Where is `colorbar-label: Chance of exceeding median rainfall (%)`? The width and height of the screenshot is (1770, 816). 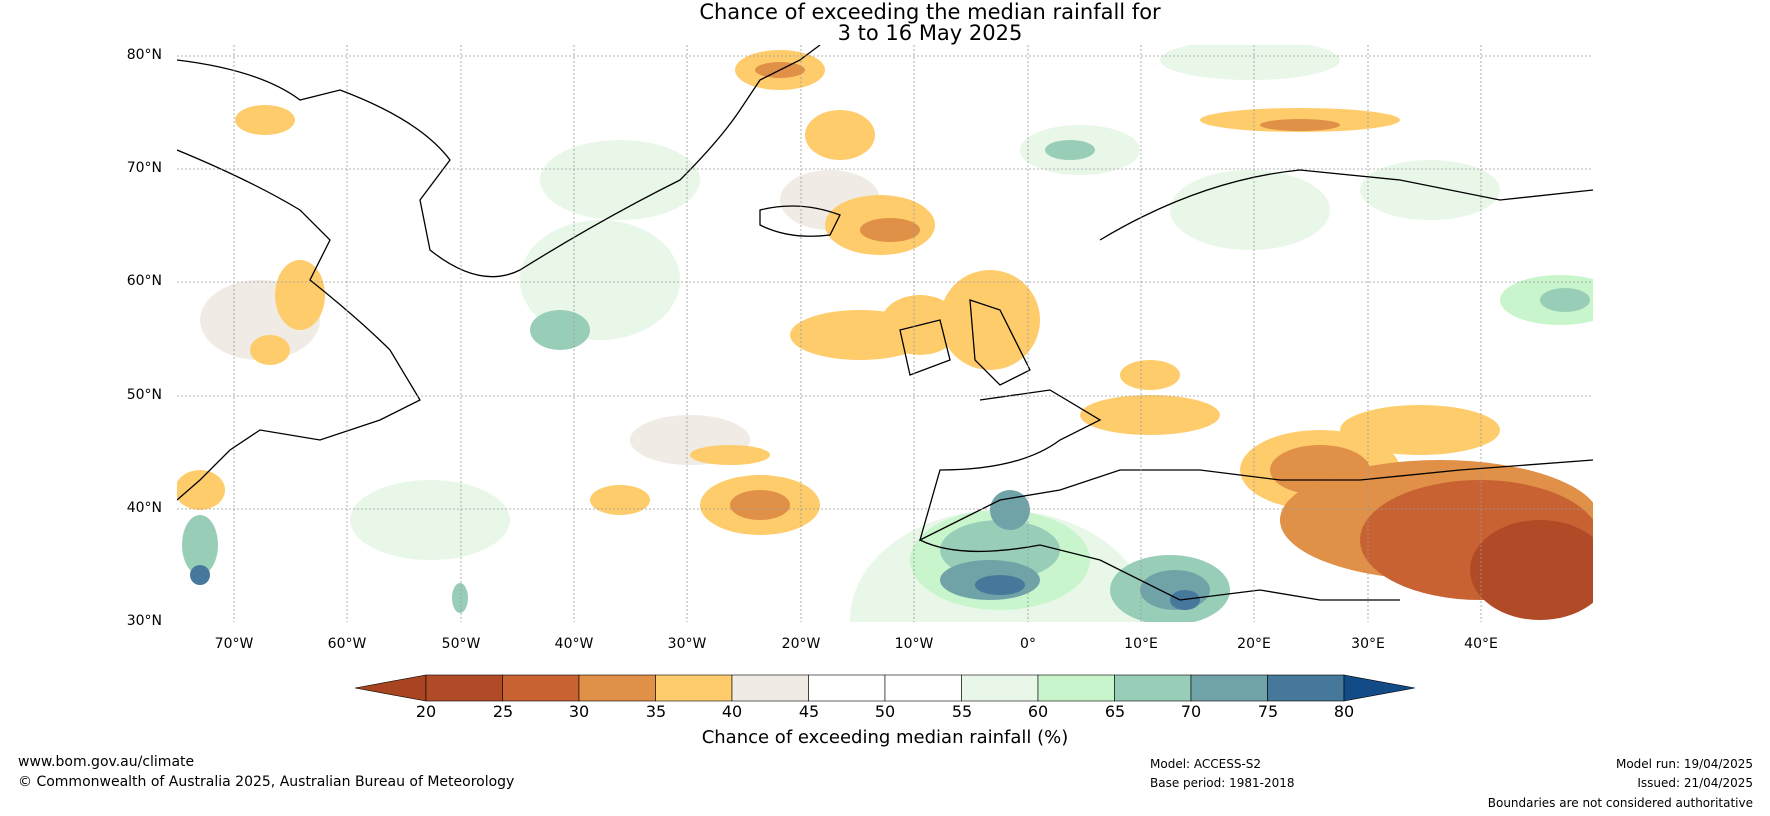 colorbar-label: Chance of exceeding median rainfall (%) is located at coordinates (885, 737).